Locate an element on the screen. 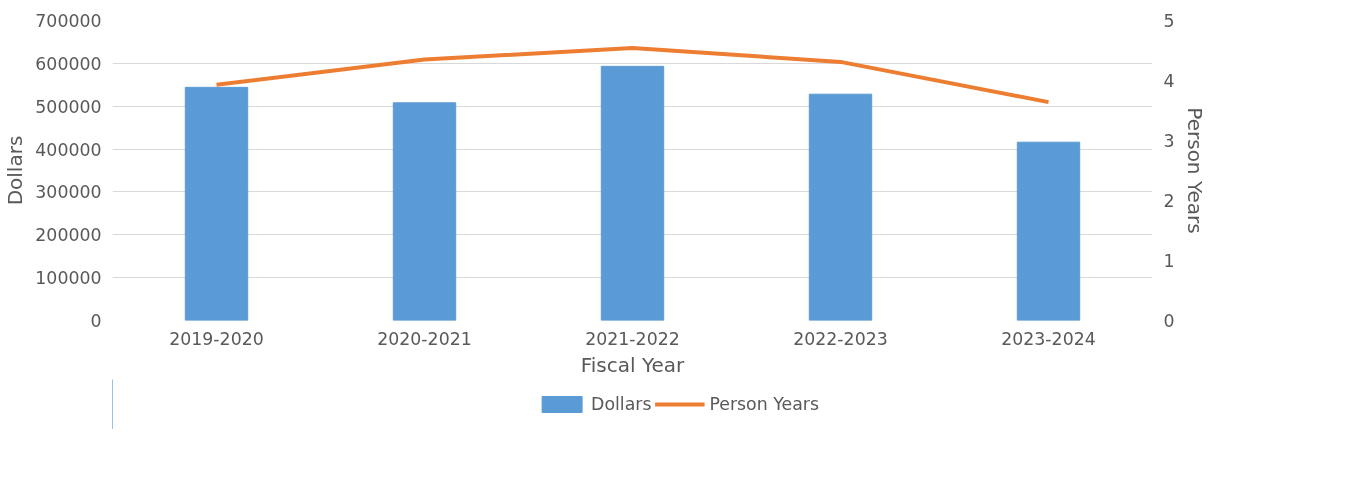  line-series is located at coordinates (632, 75).